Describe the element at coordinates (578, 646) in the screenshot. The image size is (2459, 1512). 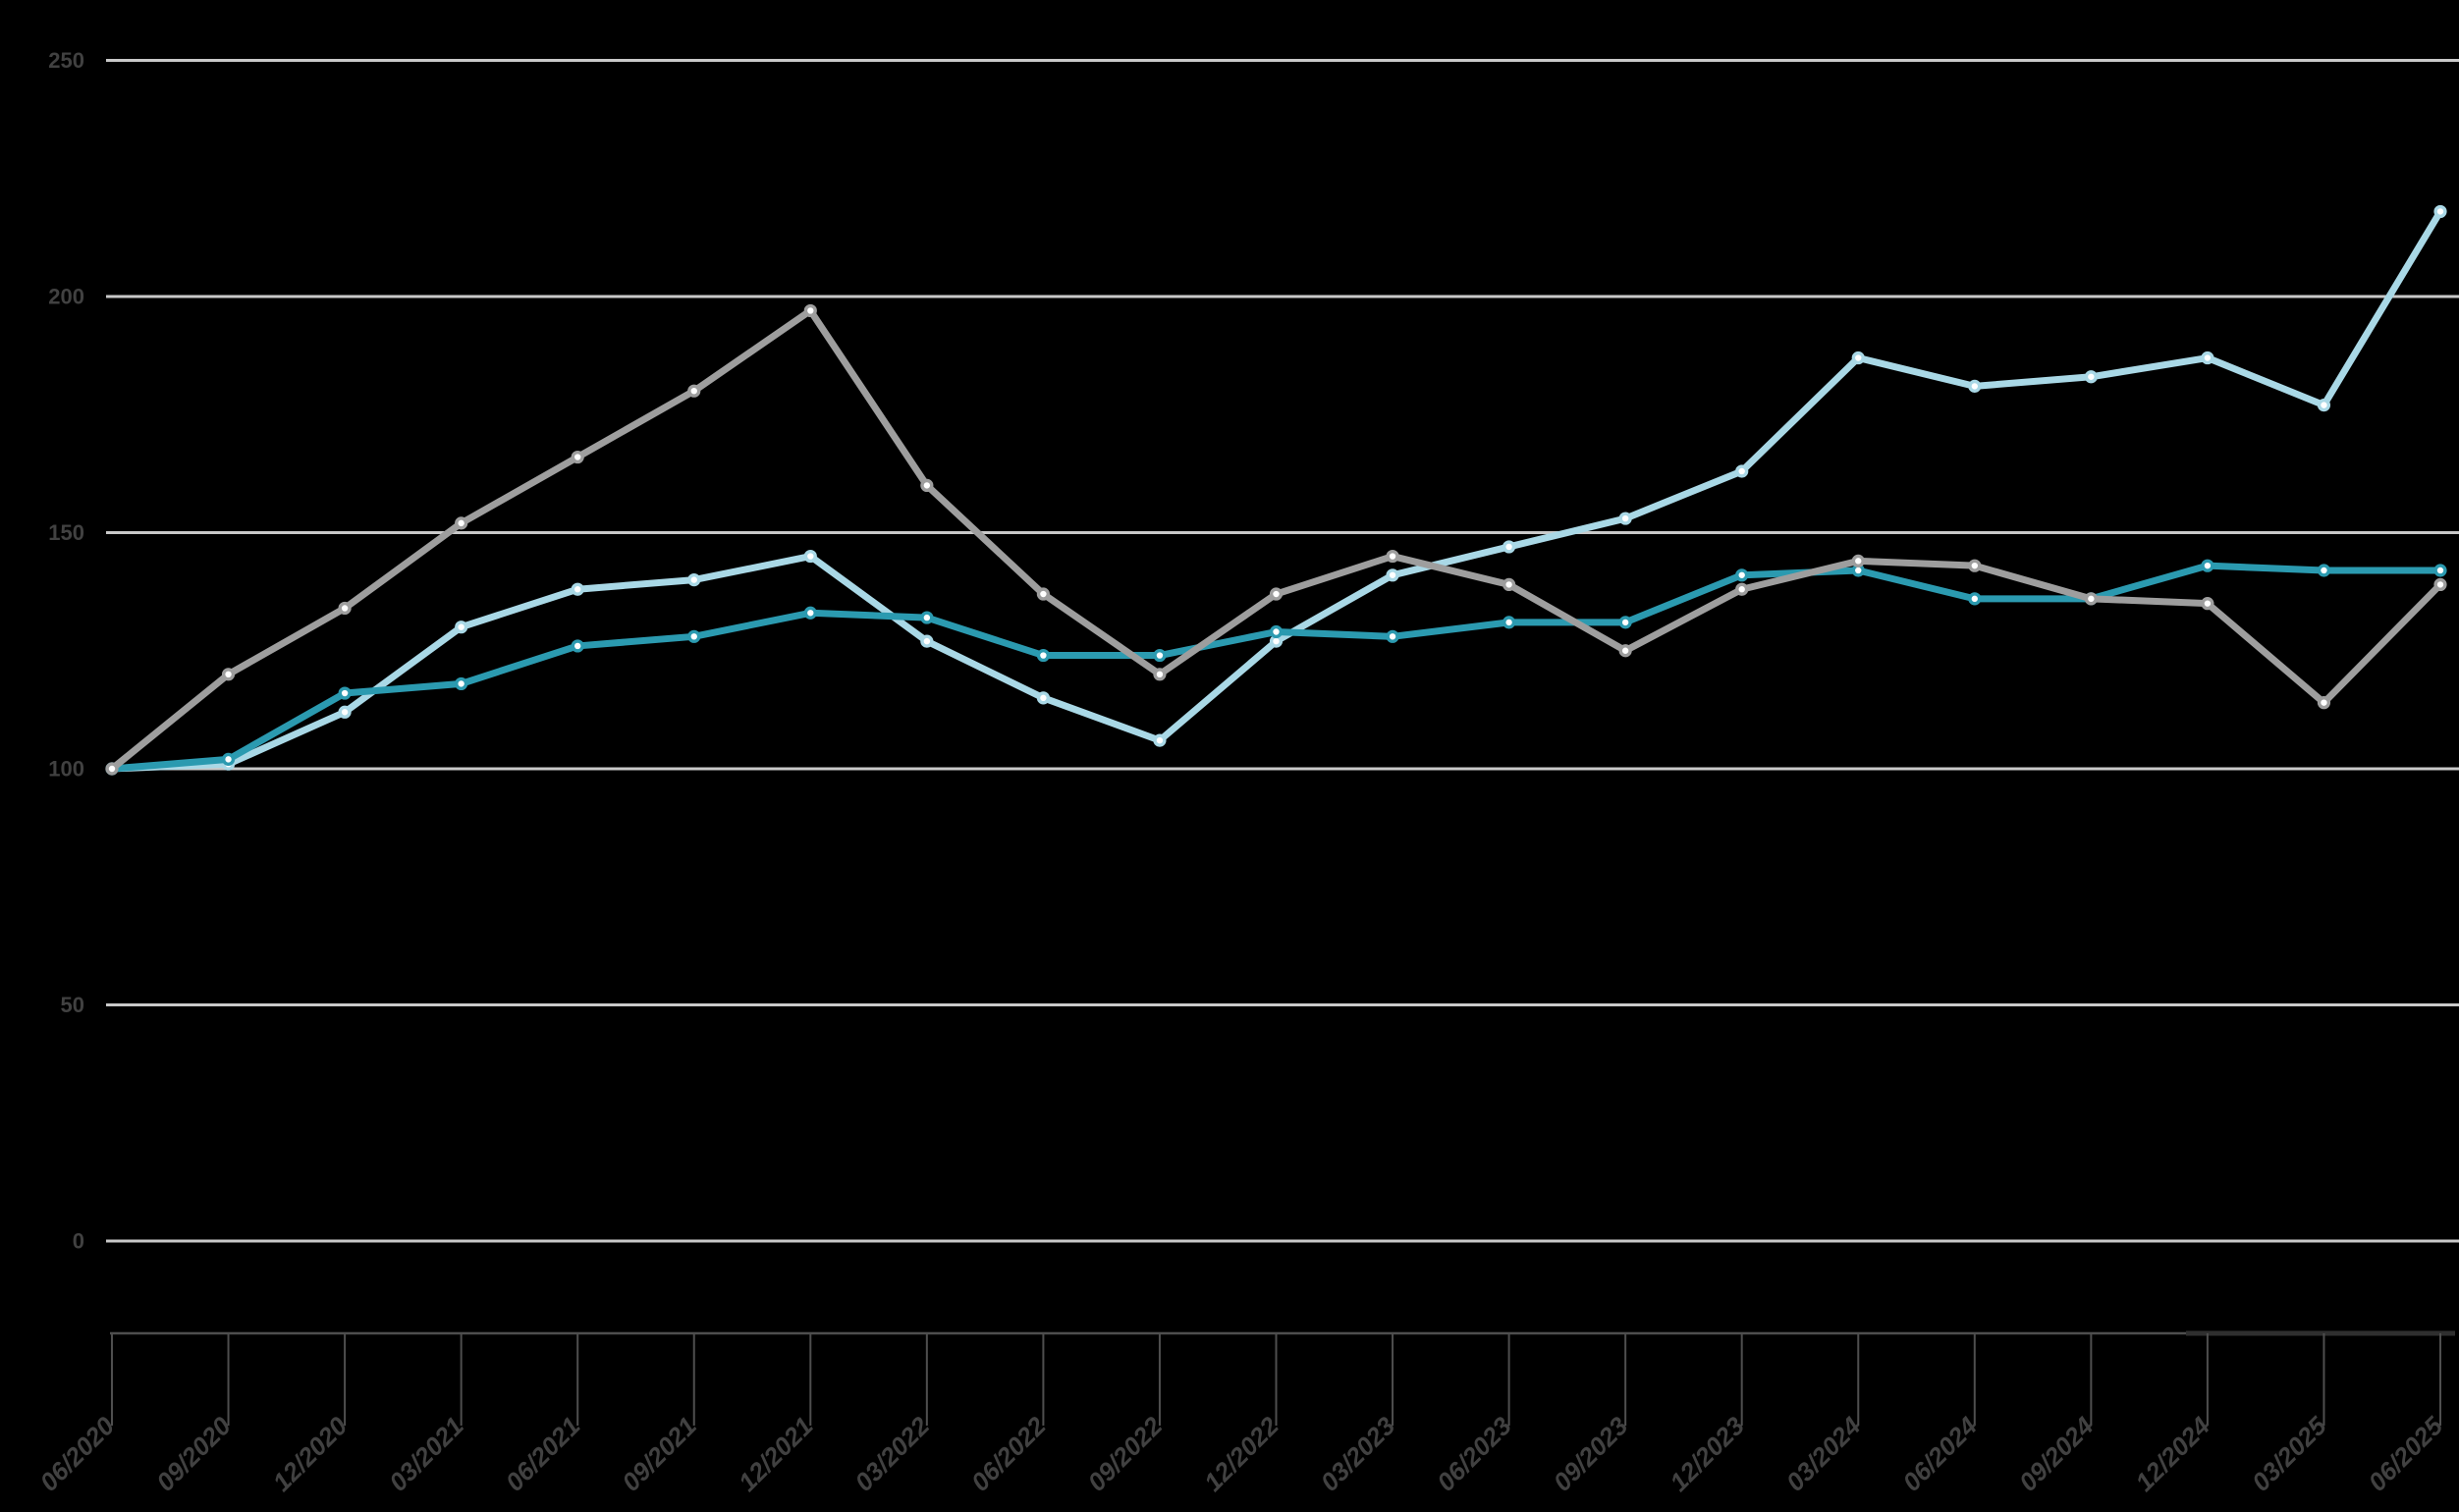
I see `teal-series-marker-06/2021` at that location.